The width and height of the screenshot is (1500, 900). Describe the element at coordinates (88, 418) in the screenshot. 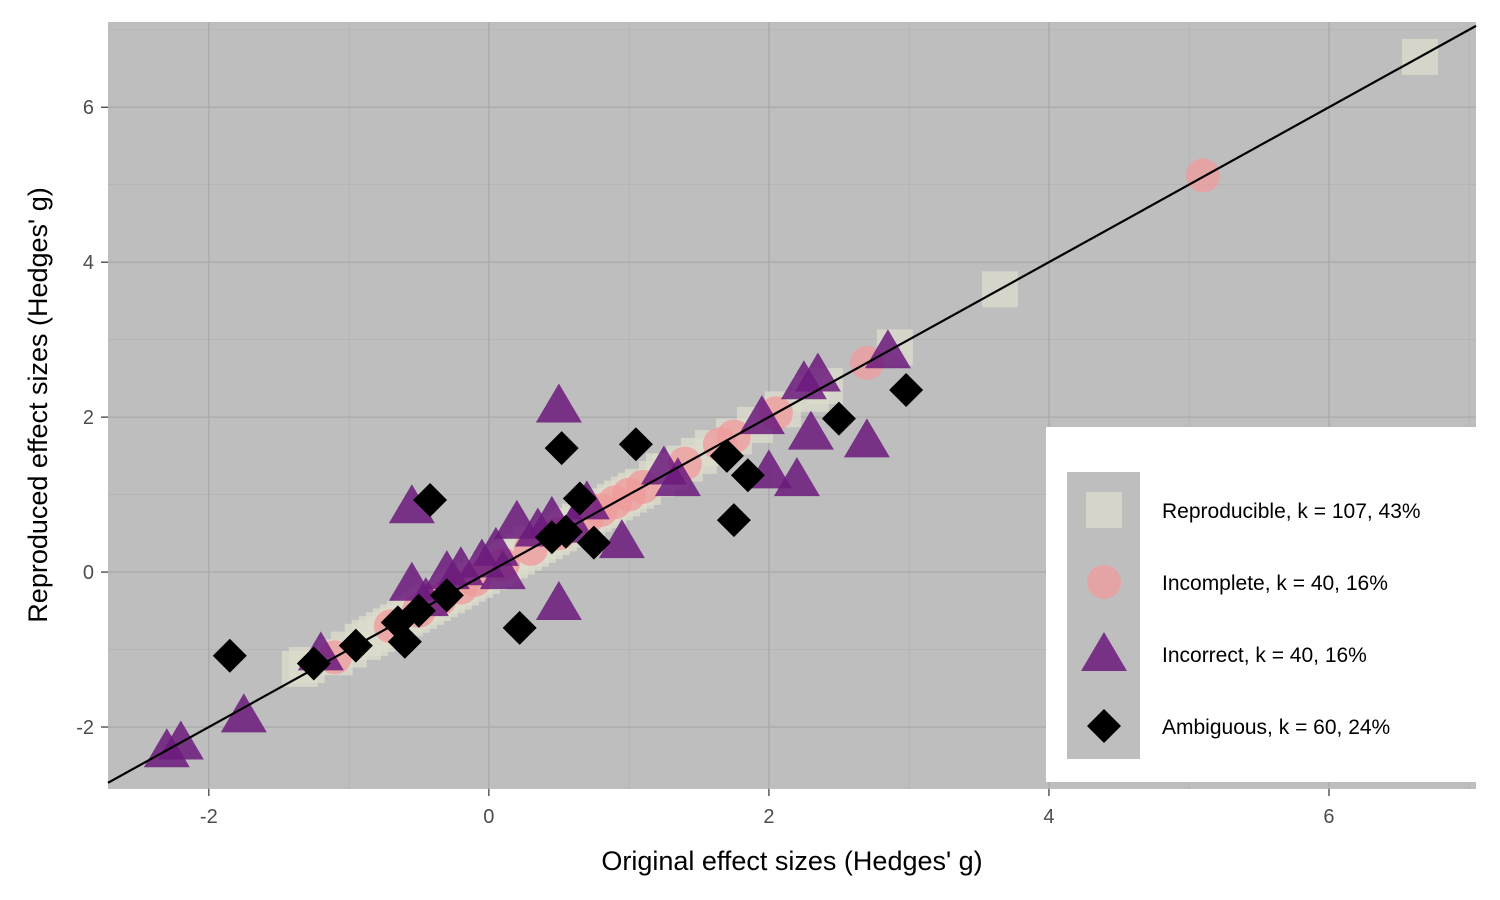

I see `y-tick-label: 2` at that location.